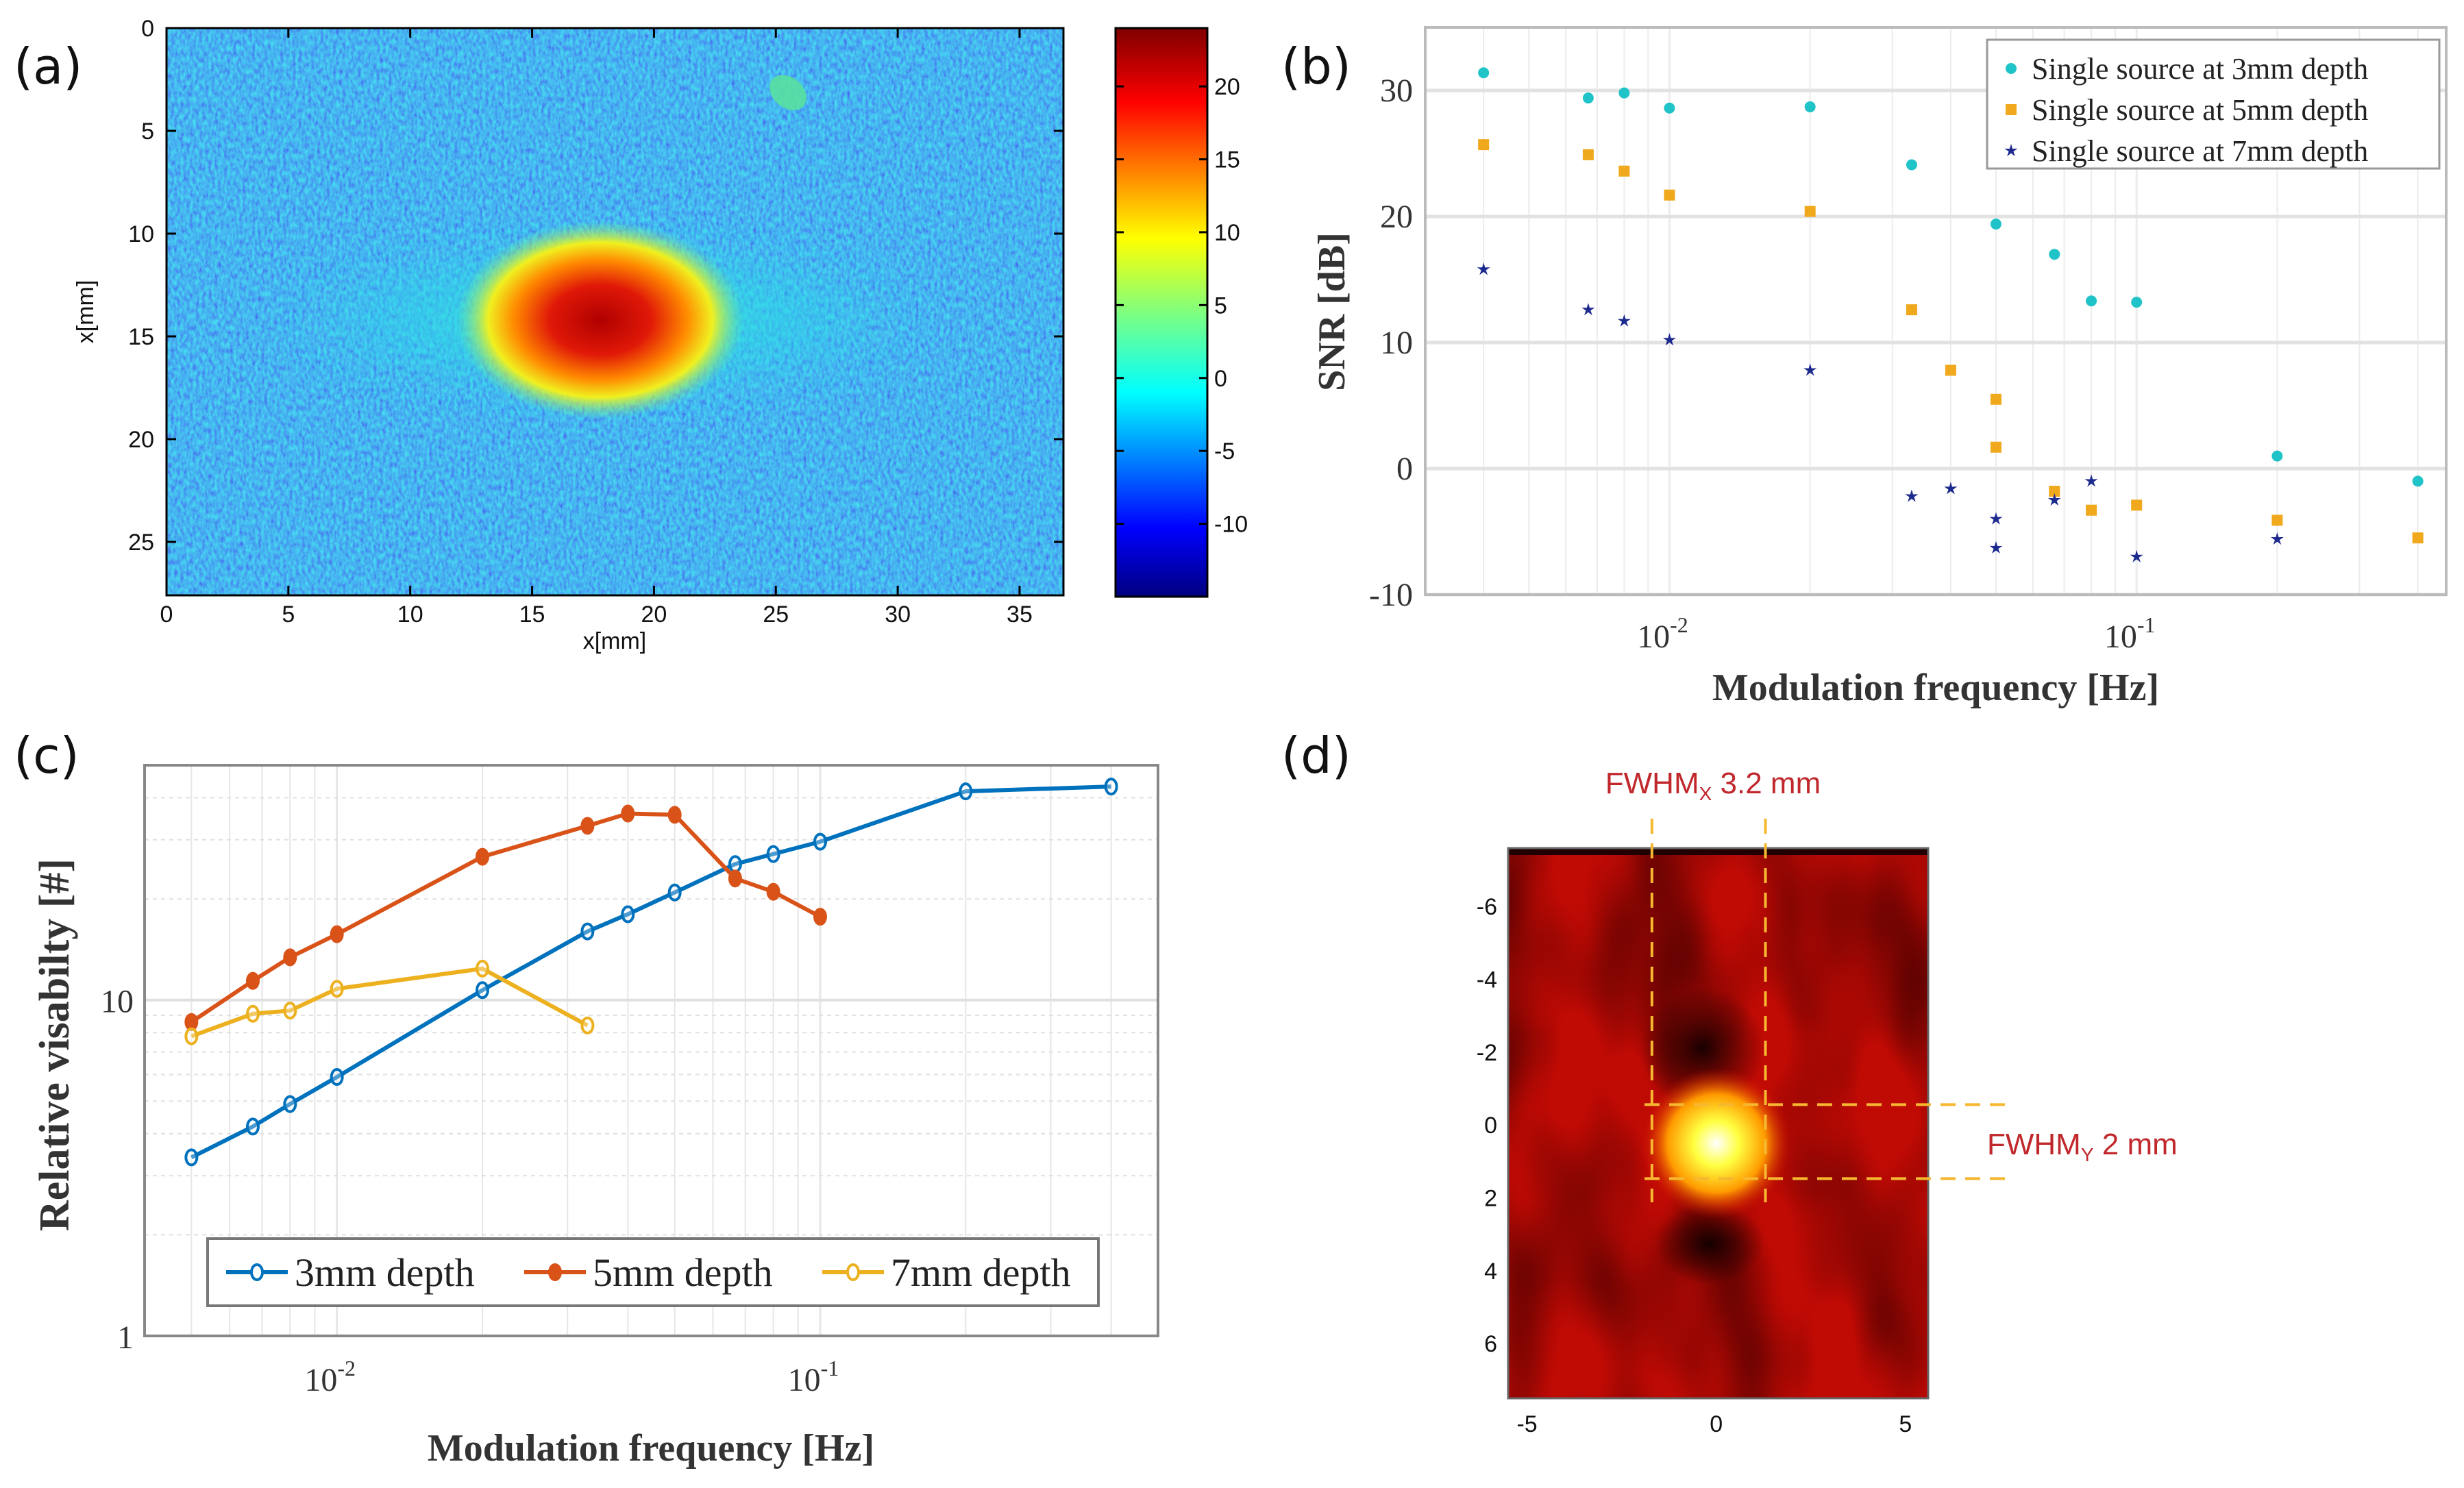  What do you see at coordinates (141, 440) in the screenshot?
I see `y-tick-label-a: 20` at bounding box center [141, 440].